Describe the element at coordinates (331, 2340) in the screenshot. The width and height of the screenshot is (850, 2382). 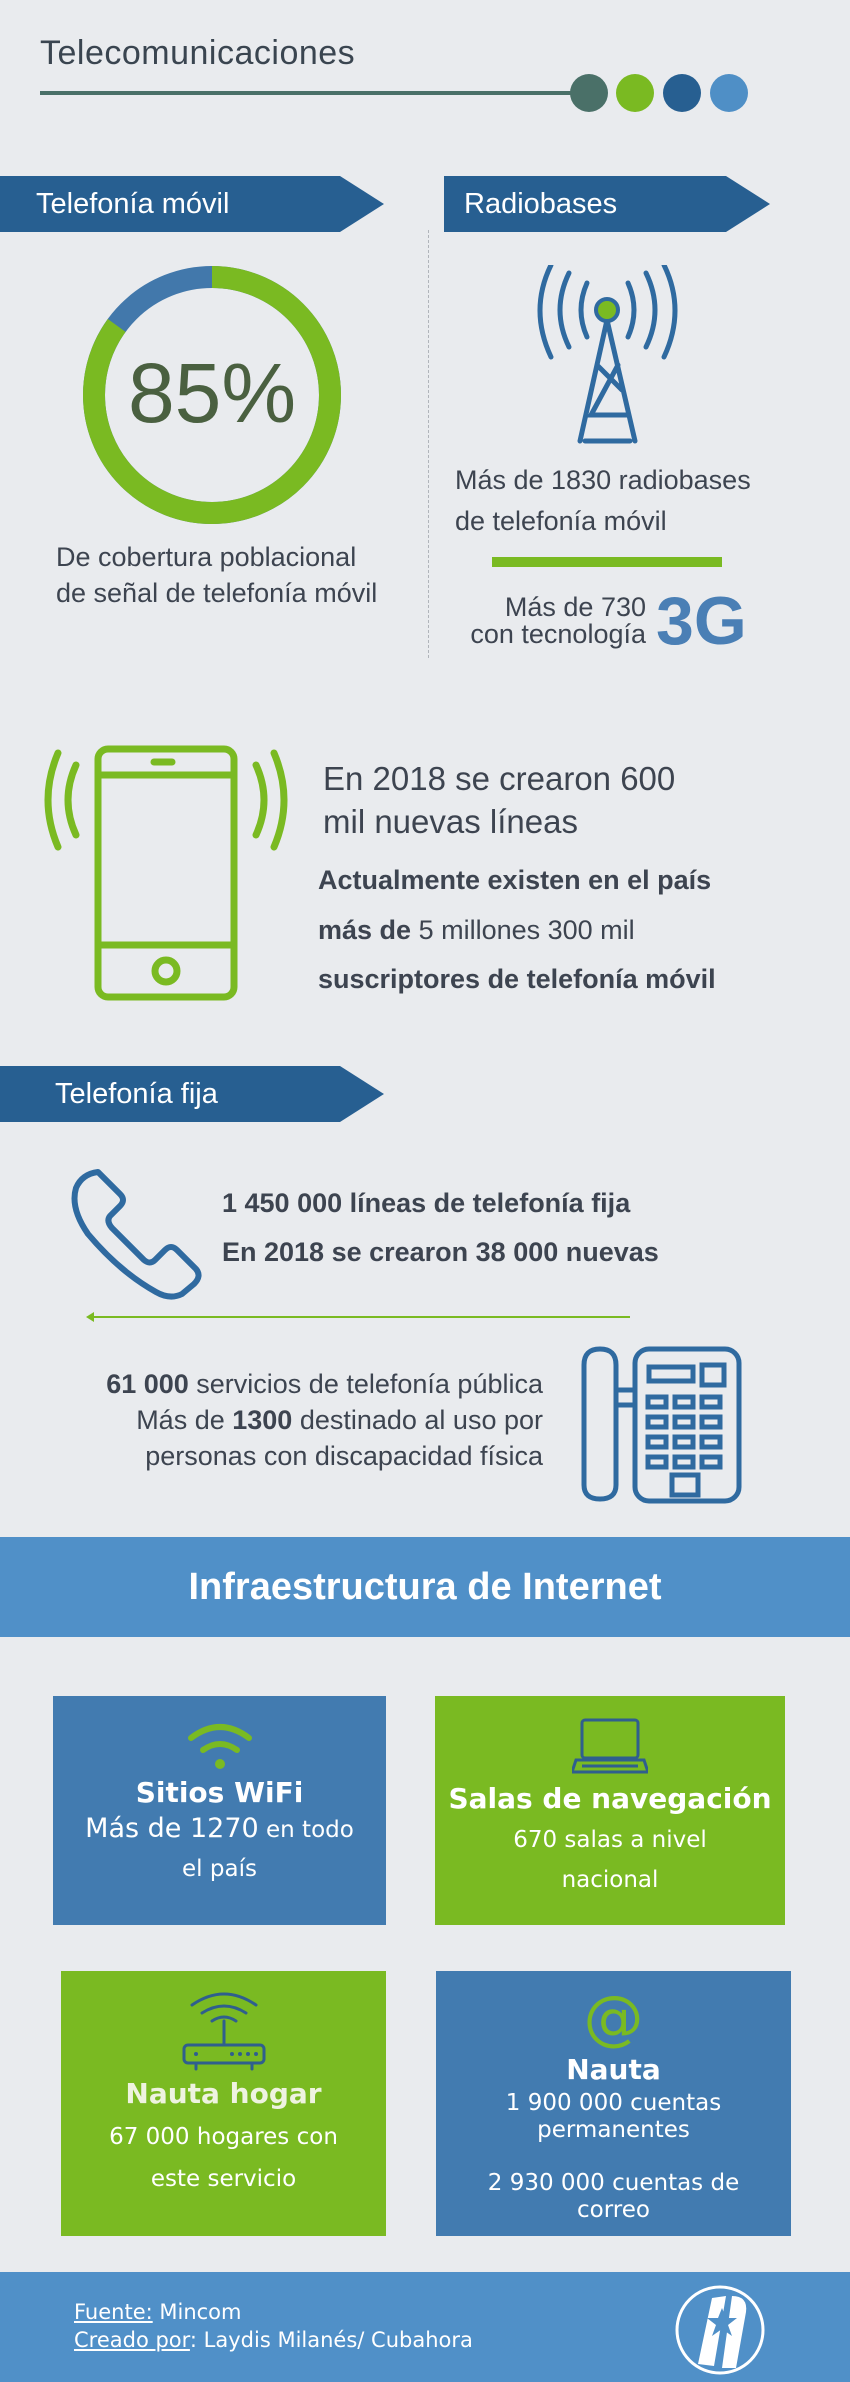
I see `credit-value: : Laydis Milanés/ Cubahora` at that location.